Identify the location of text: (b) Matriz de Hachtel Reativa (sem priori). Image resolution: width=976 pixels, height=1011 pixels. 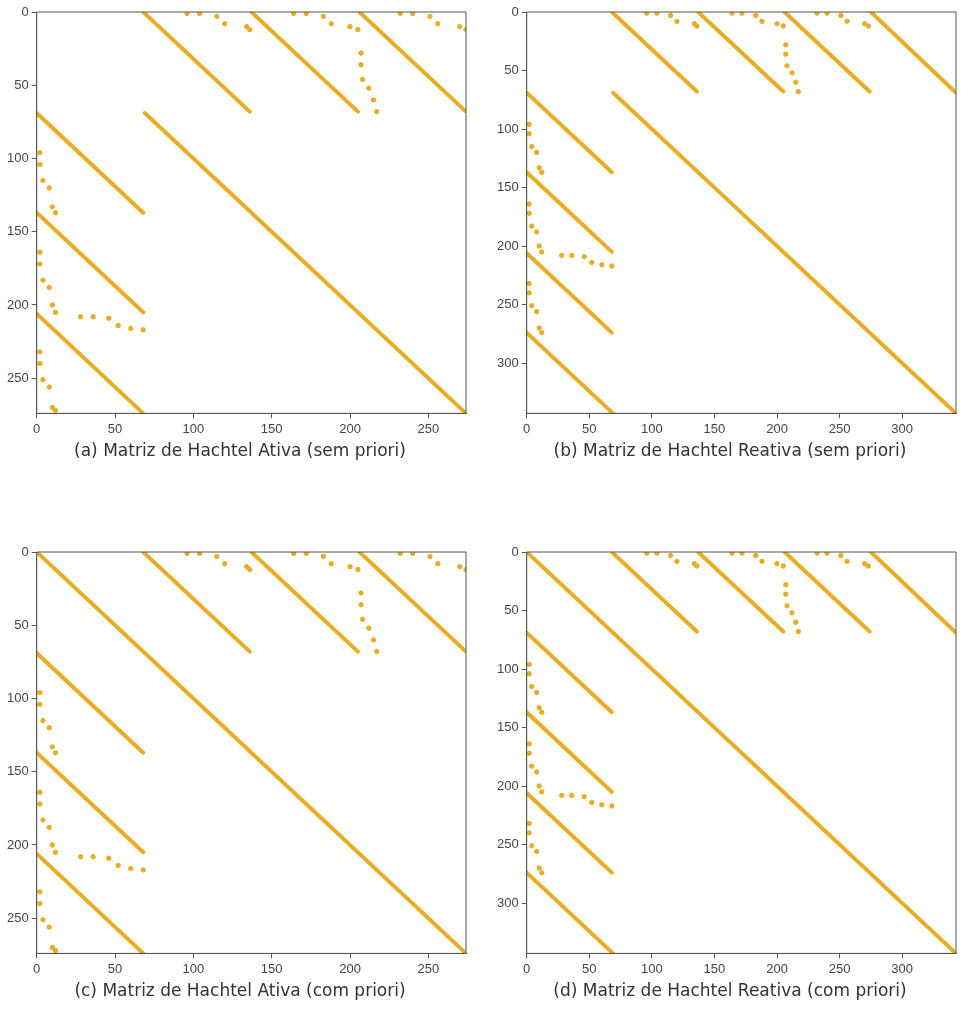
(730, 450).